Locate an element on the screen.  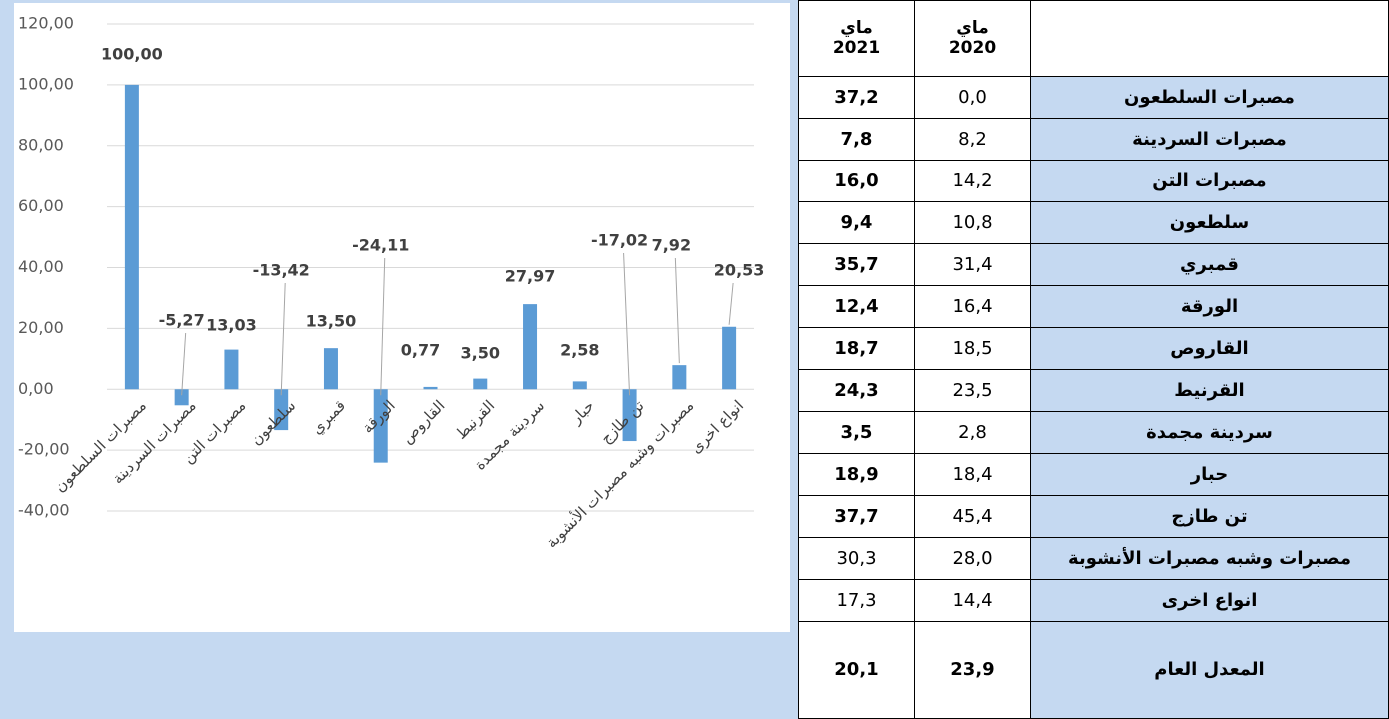
table-cell: سردينة مجمدة is located at coordinates (1209, 432).